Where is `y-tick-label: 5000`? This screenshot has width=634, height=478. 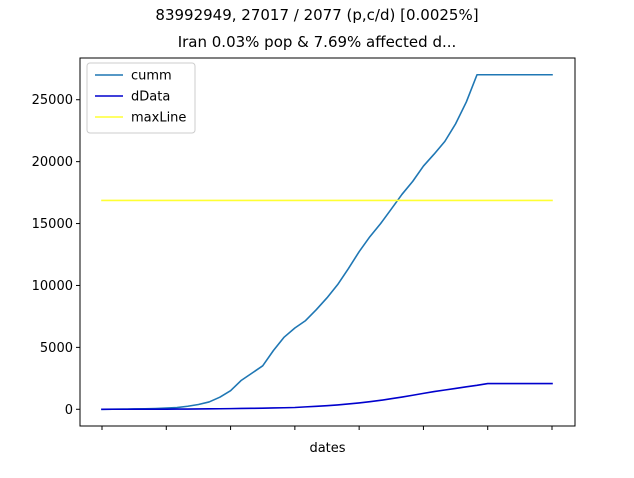
y-tick-label: 5000 is located at coordinates (56, 348).